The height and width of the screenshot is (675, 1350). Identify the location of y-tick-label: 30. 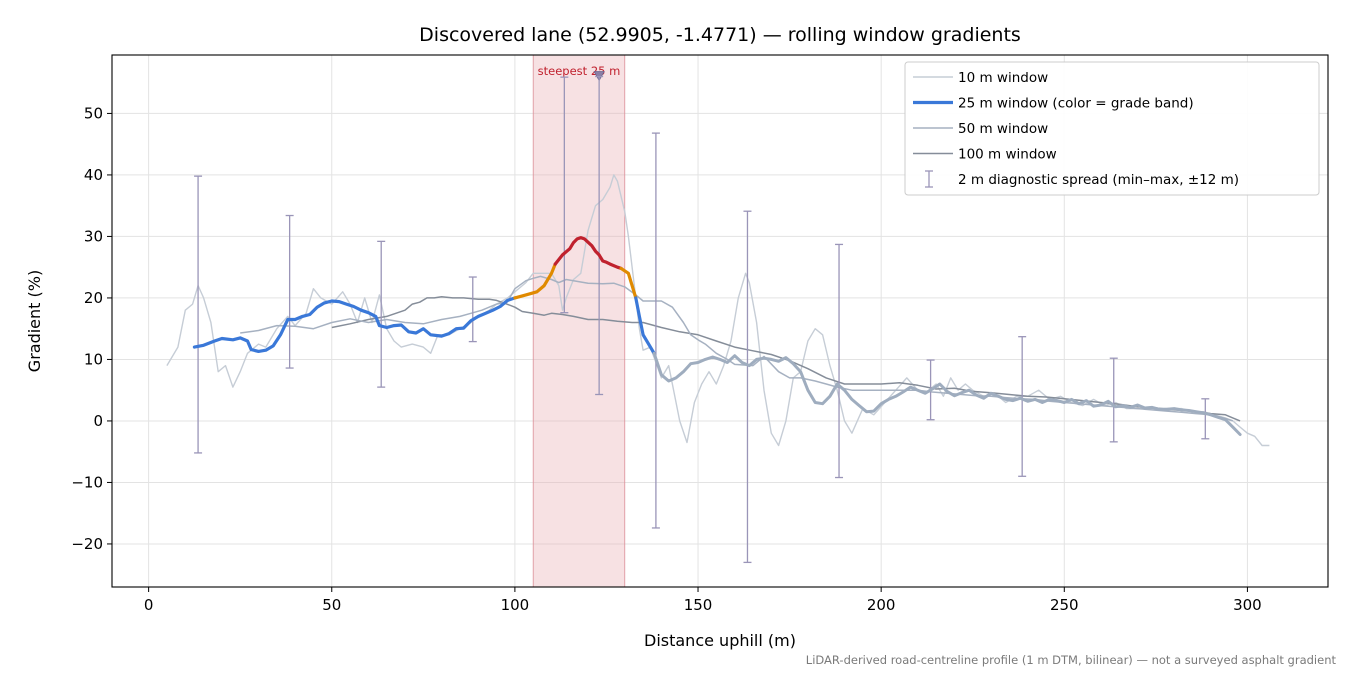
(93, 236).